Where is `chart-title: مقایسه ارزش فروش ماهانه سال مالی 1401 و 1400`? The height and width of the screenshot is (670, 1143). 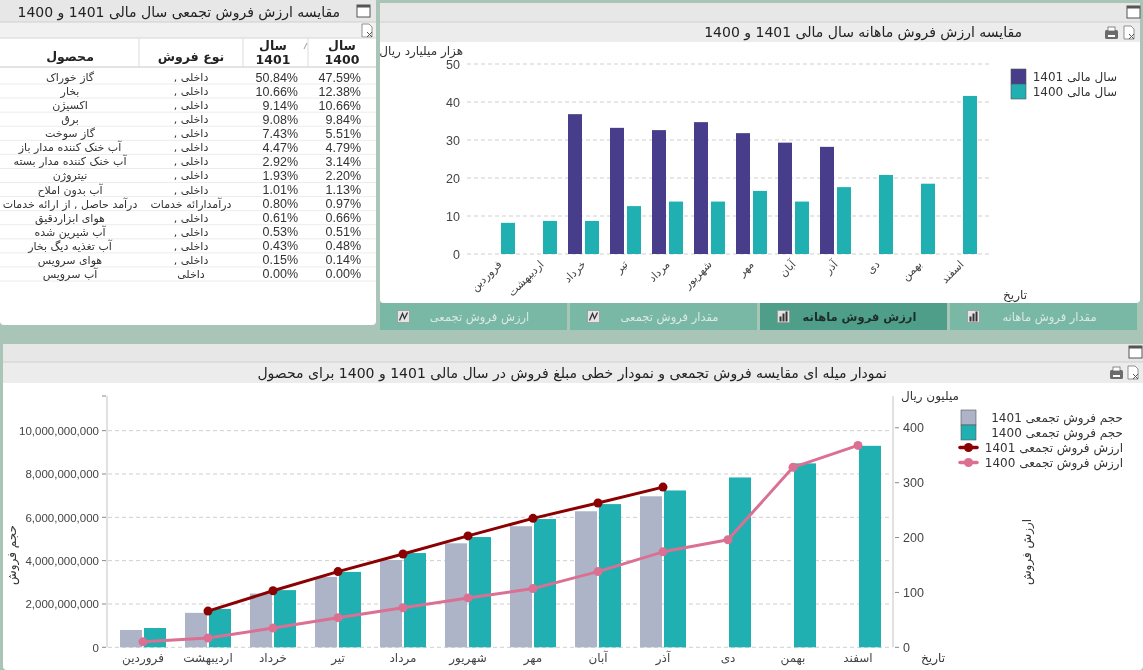 chart-title: مقایسه ارزش فروش ماهانه سال مالی 1401 و 1400 is located at coordinates (863, 32).